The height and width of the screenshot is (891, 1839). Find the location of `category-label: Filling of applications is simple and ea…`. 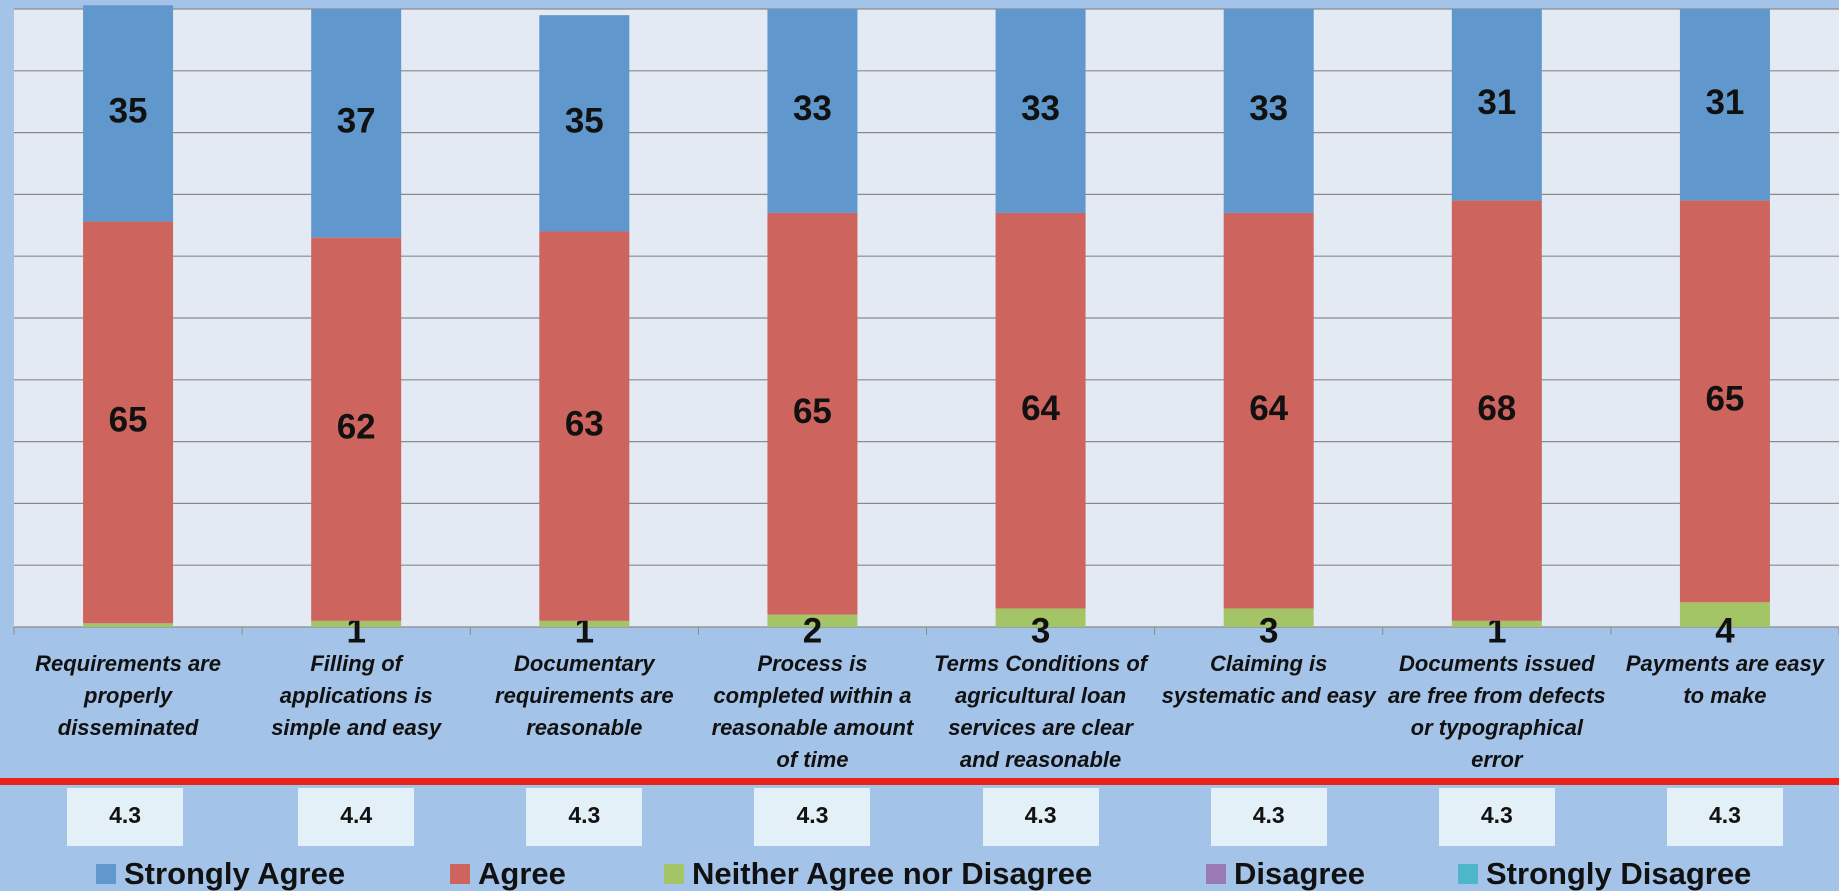

category-label: Filling of applications is simple and ea… is located at coordinates (356, 695).